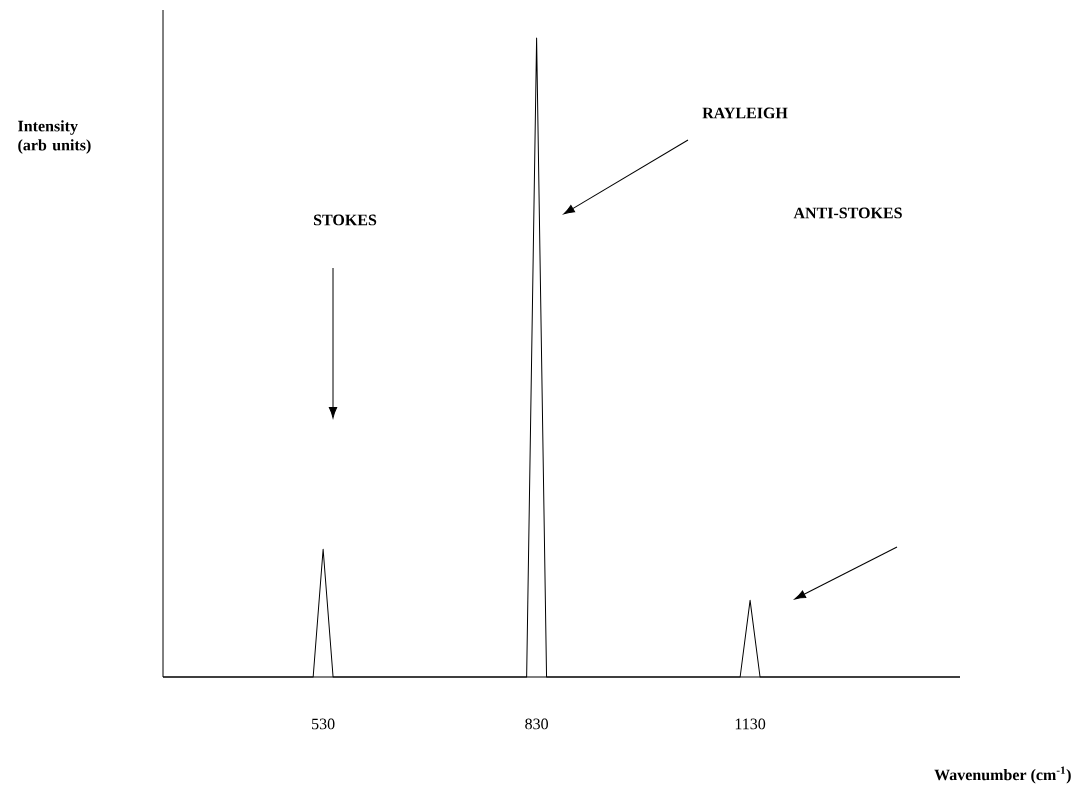 The height and width of the screenshot is (789, 1089). What do you see at coordinates (847, 213) in the screenshot?
I see `annotation: ANTI-STOKES` at bounding box center [847, 213].